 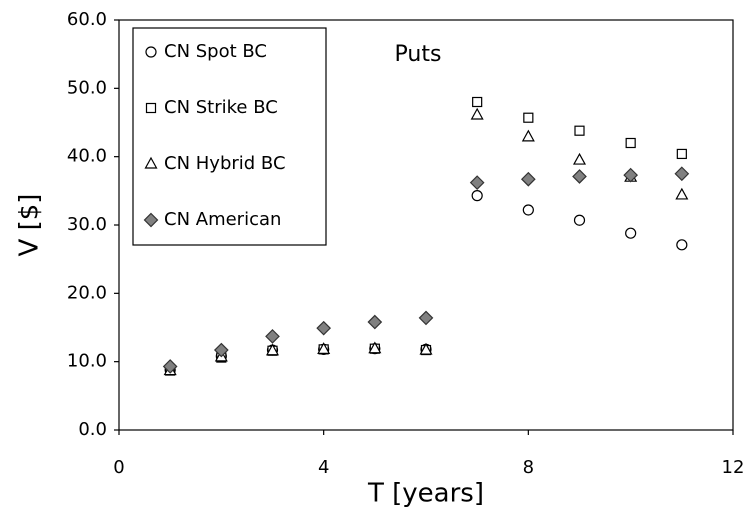 What do you see at coordinates (323, 467) in the screenshot?
I see `x-tick-label: 4` at bounding box center [323, 467].